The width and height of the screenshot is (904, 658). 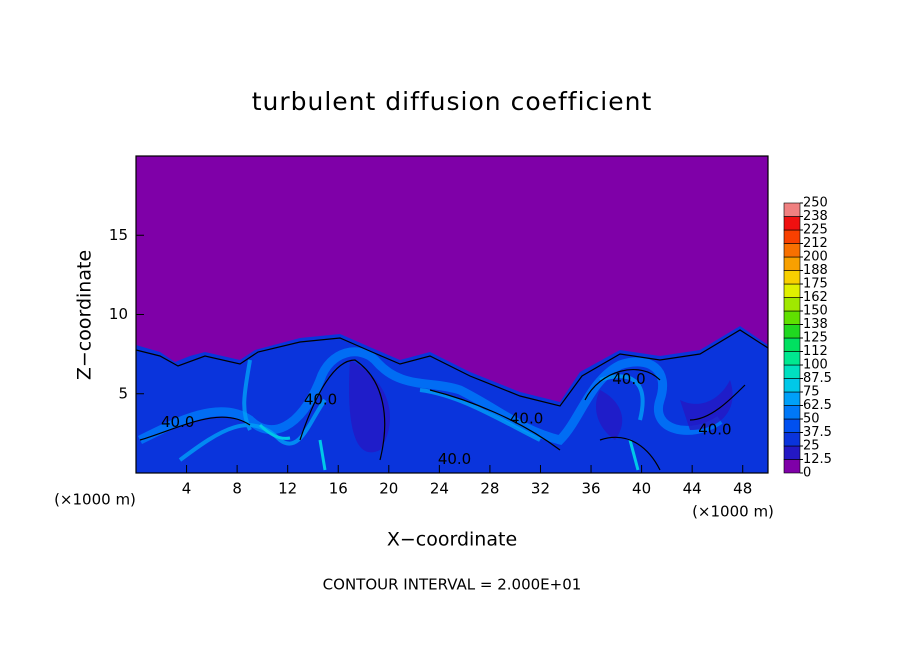 What do you see at coordinates (452, 585) in the screenshot?
I see `annotation: CONTOUR INTERVAL = 2.000E+01` at bounding box center [452, 585].